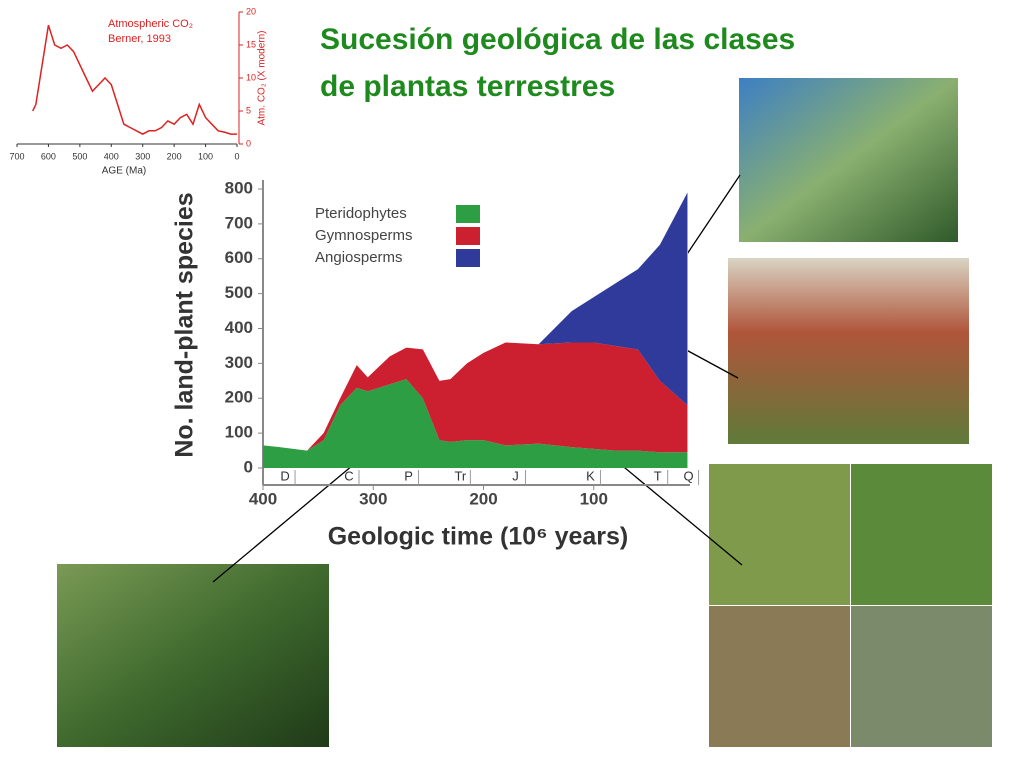 This screenshot has width=1024, height=768. What do you see at coordinates (239, 257) in the screenshot?
I see `y-tick-label: 600` at bounding box center [239, 257].